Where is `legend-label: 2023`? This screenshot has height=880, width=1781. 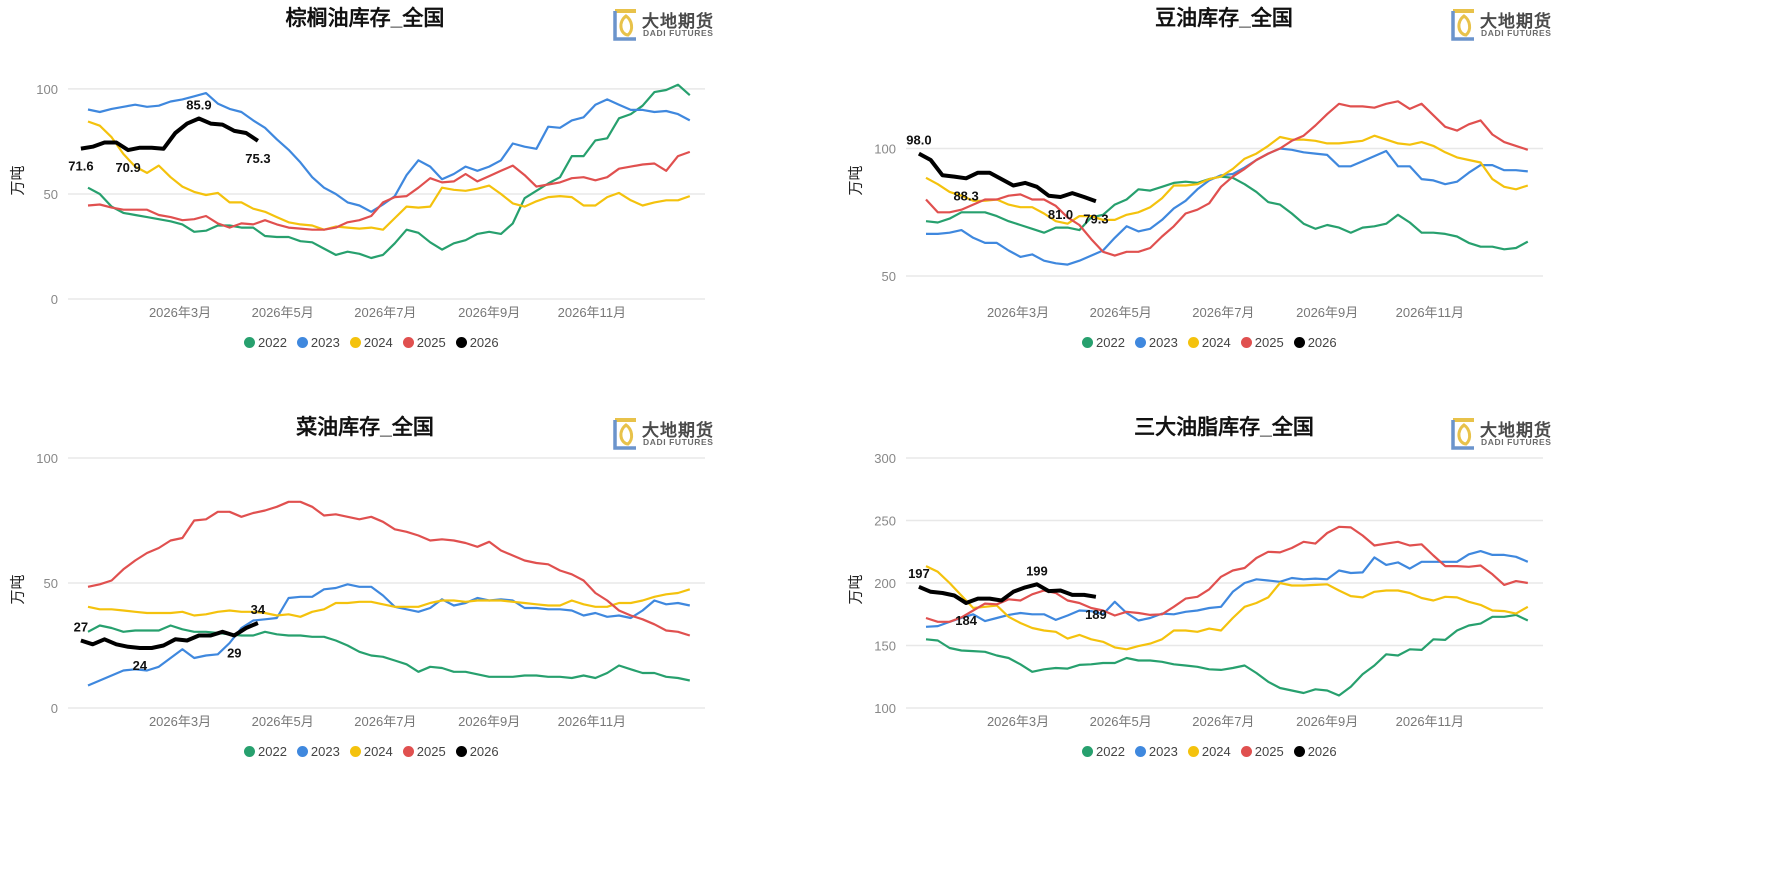 legend-label: 2023 is located at coordinates (325, 751).